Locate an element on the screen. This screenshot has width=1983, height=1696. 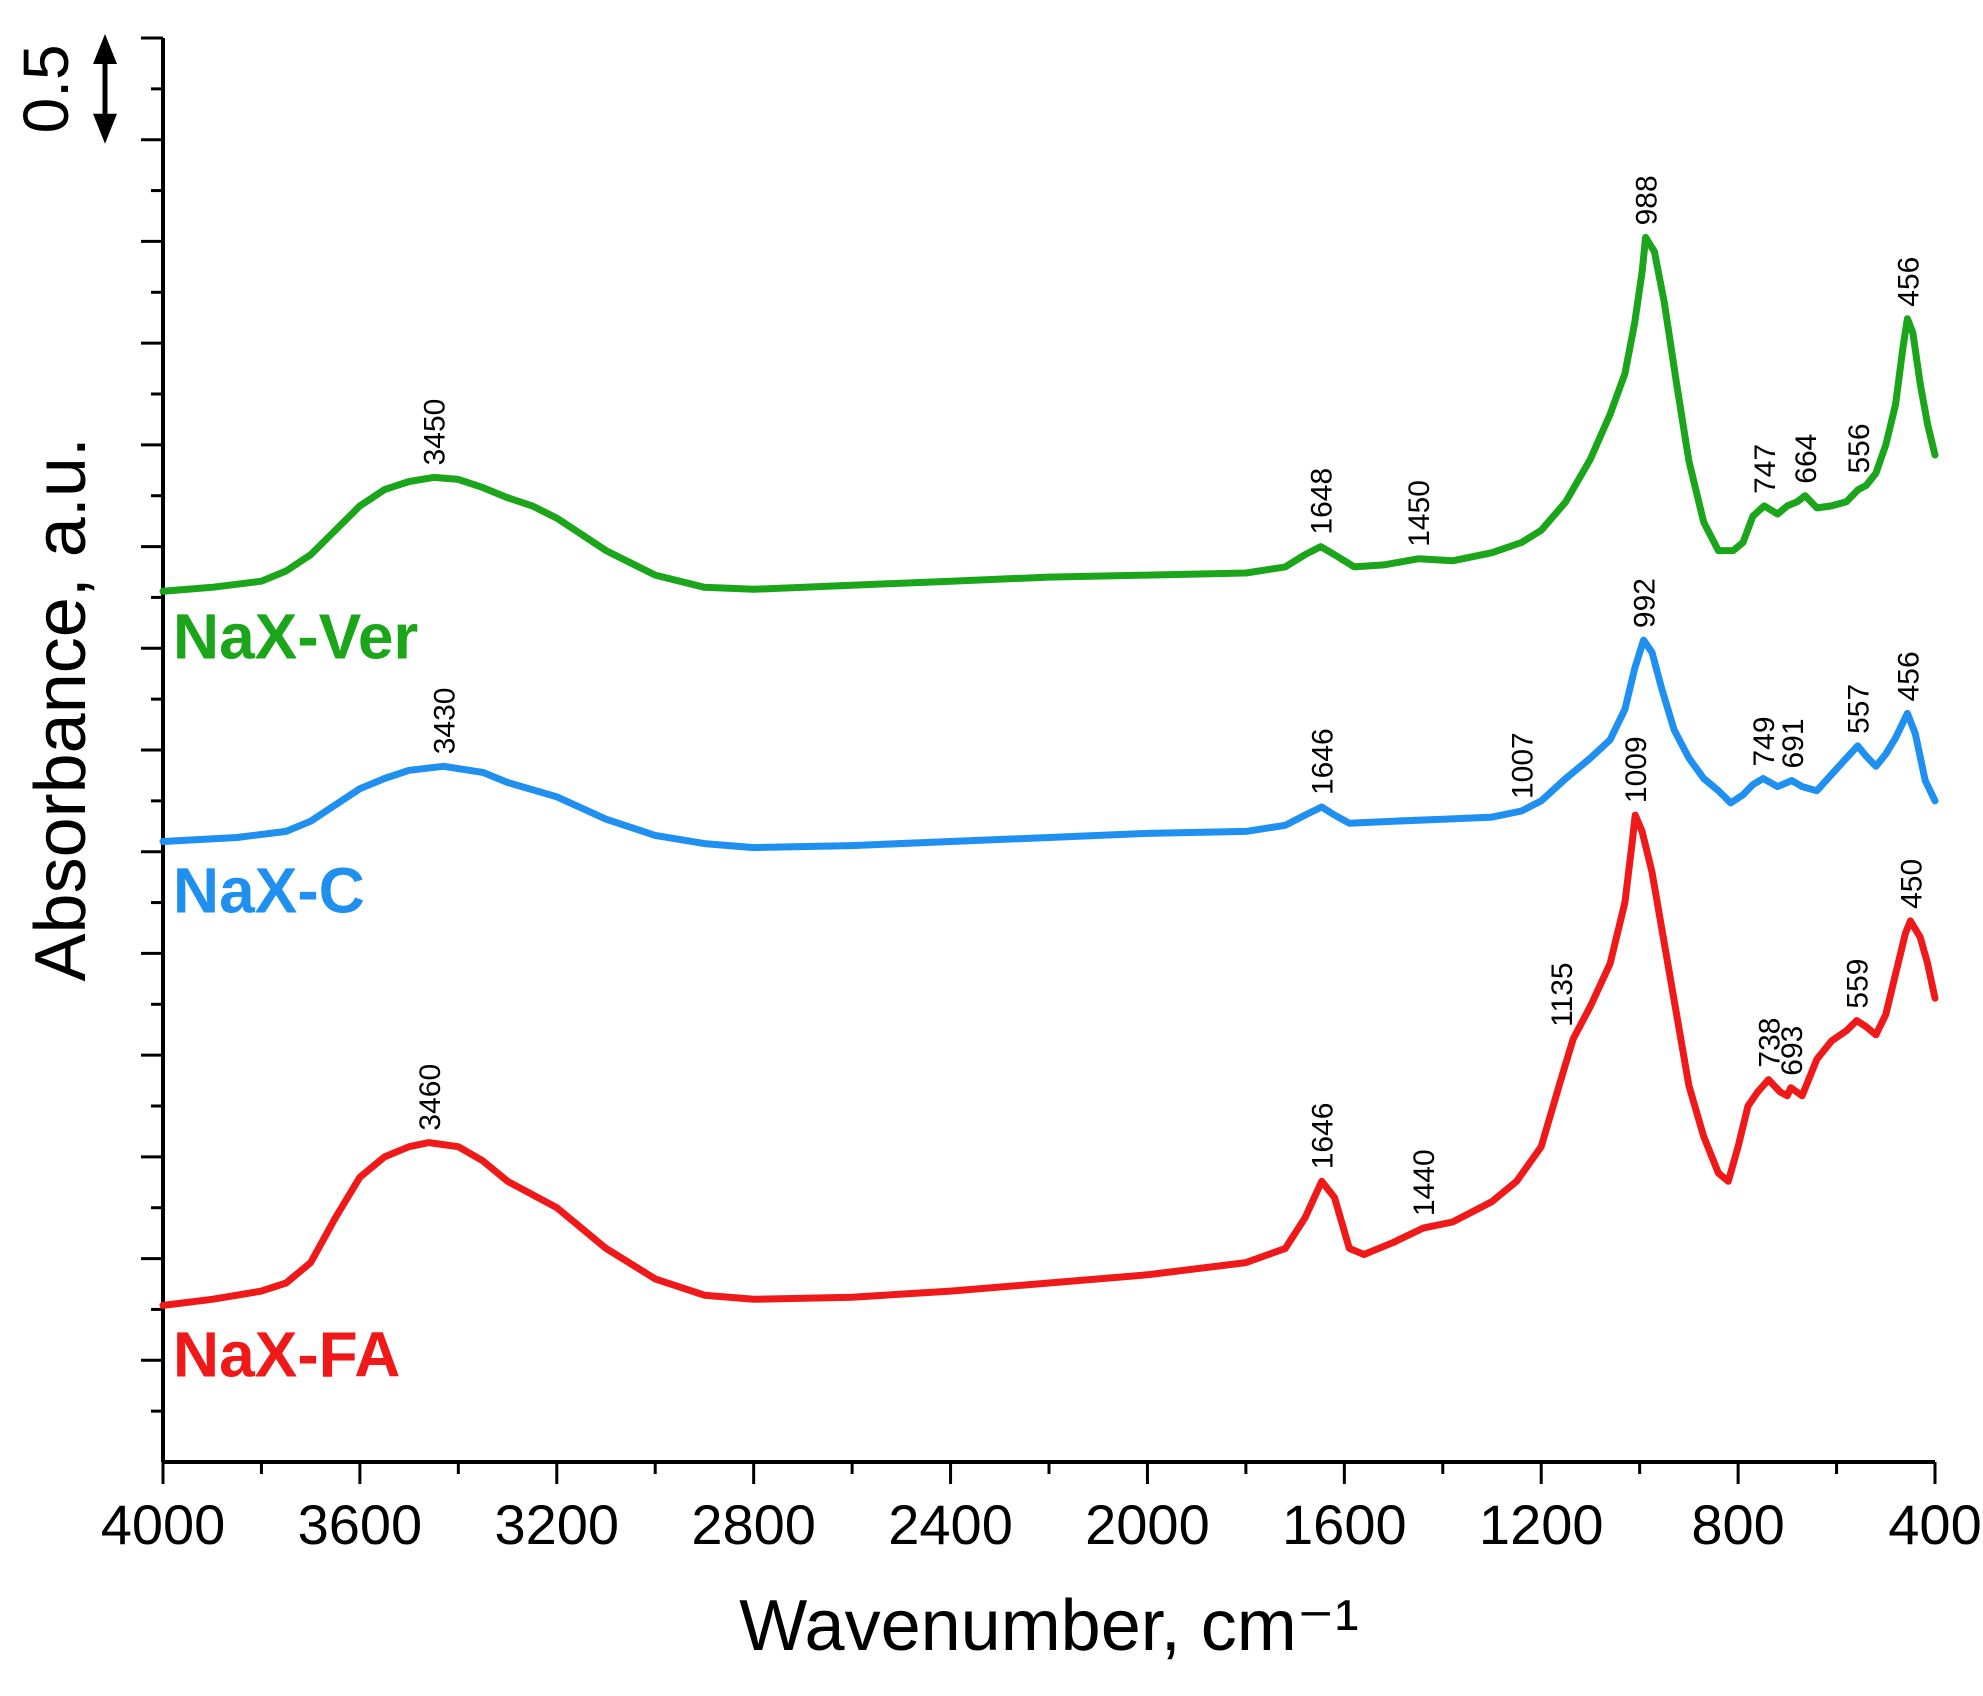
y-axis-title: Absorbance, a.u. is located at coordinates (61, 709).